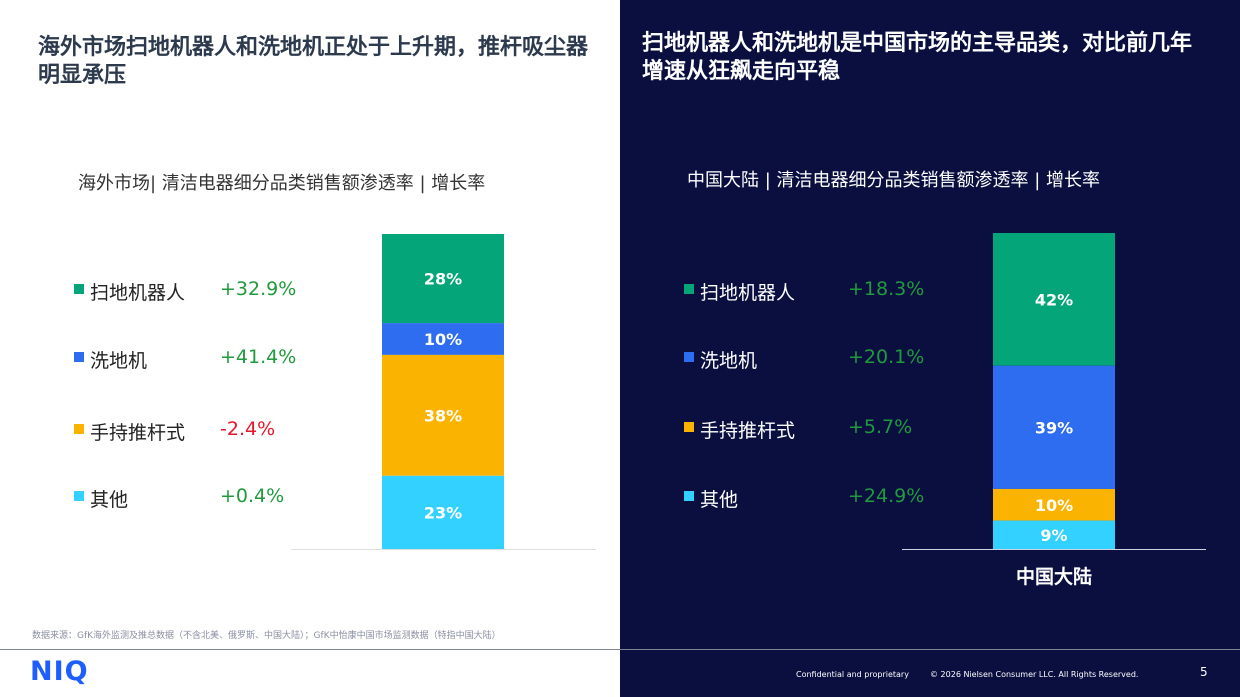 This screenshot has width=1240, height=697. I want to click on footer-divider, so click(620, 649).